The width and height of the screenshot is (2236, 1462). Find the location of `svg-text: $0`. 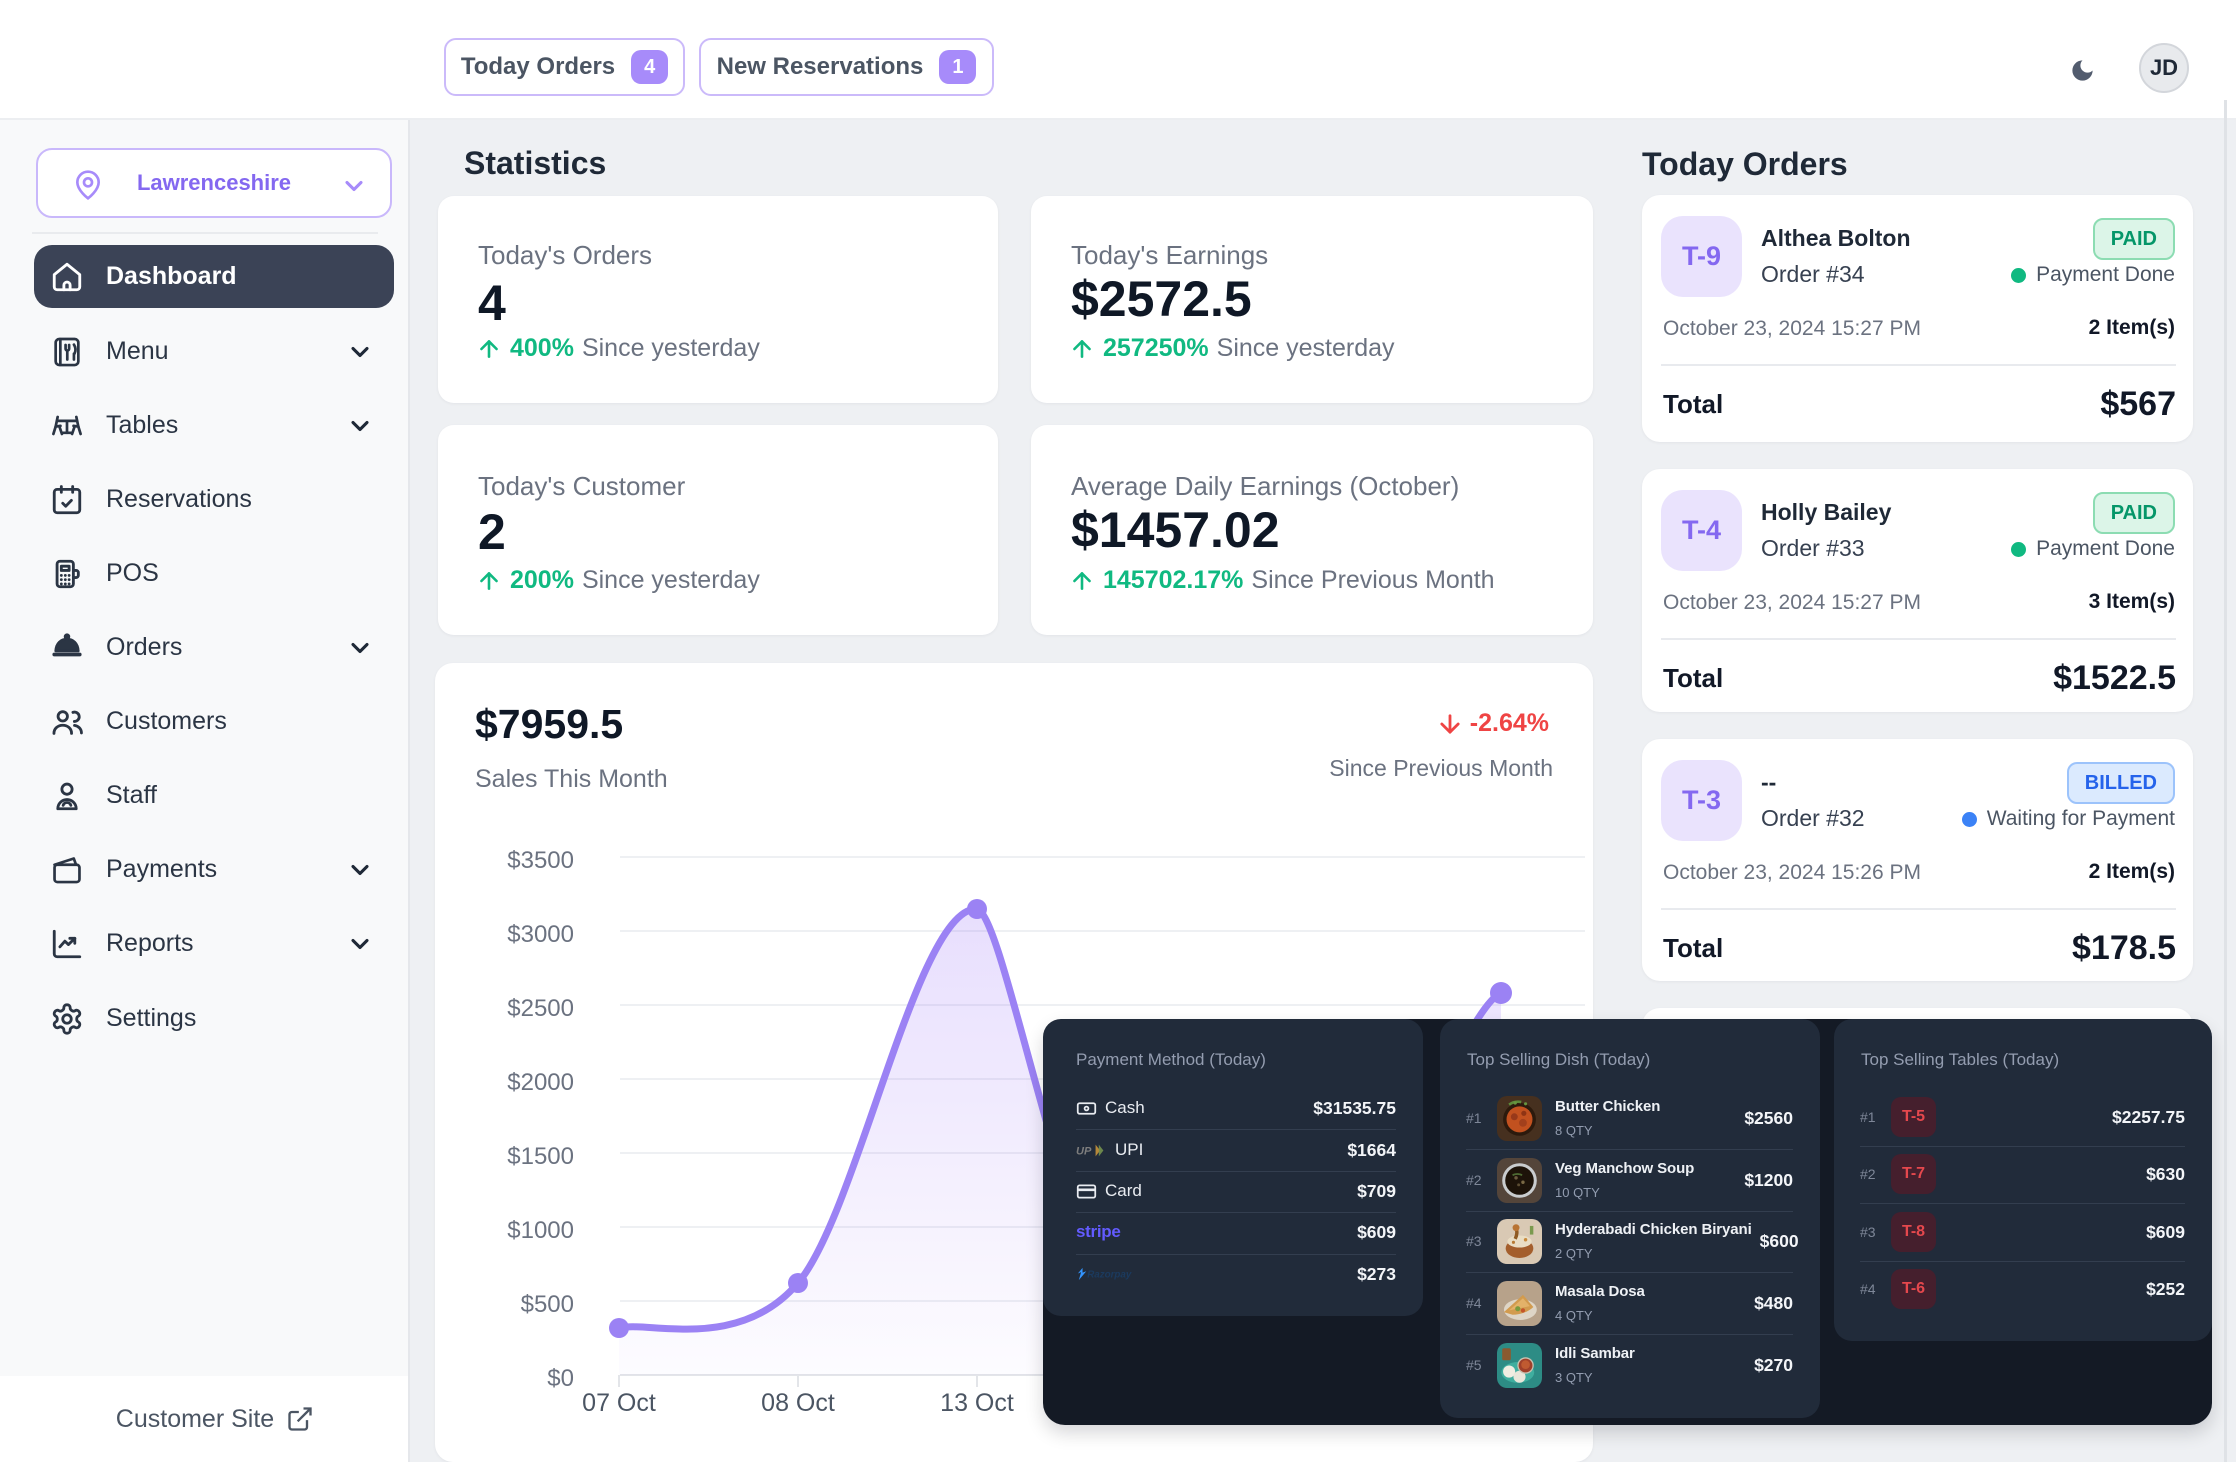

svg-text: $0 is located at coordinates (560, 1378).